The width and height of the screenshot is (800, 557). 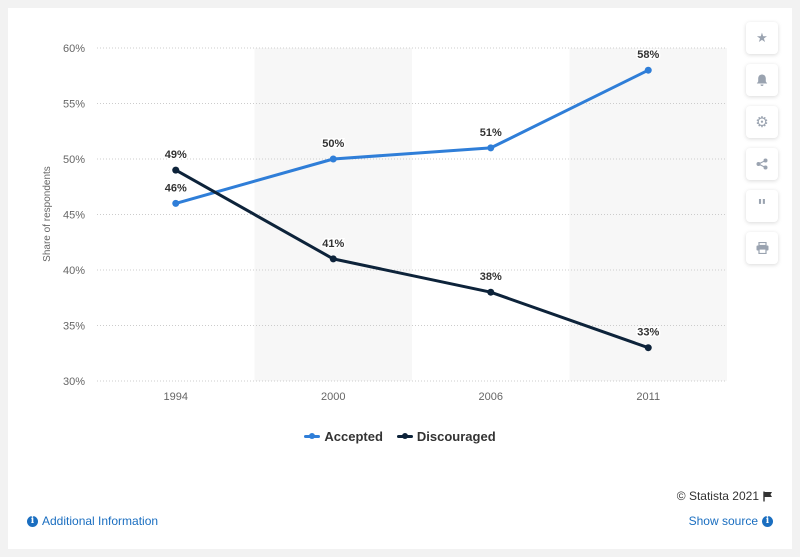 I want to click on y-axis-label: Share of respondents, so click(x=47, y=214).